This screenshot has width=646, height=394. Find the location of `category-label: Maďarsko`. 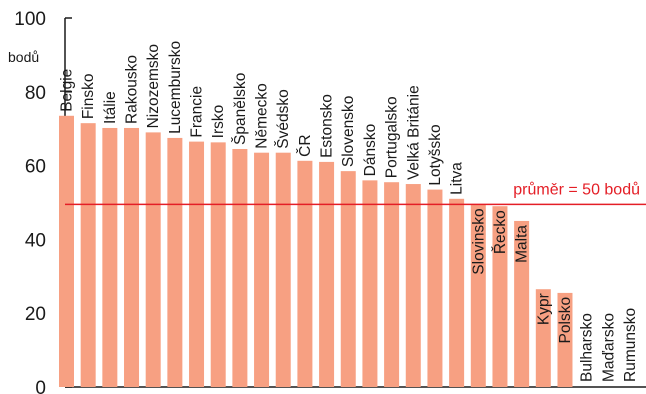

category-label: Maďarsko is located at coordinates (608, 347).